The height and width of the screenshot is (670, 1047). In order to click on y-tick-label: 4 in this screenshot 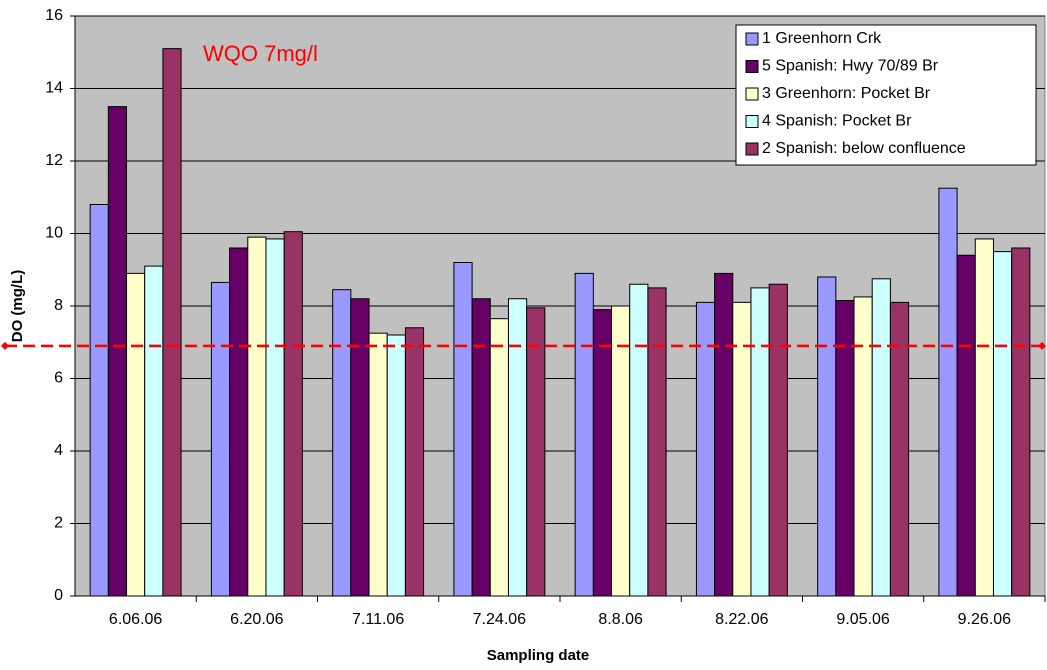, I will do `click(58, 450)`.